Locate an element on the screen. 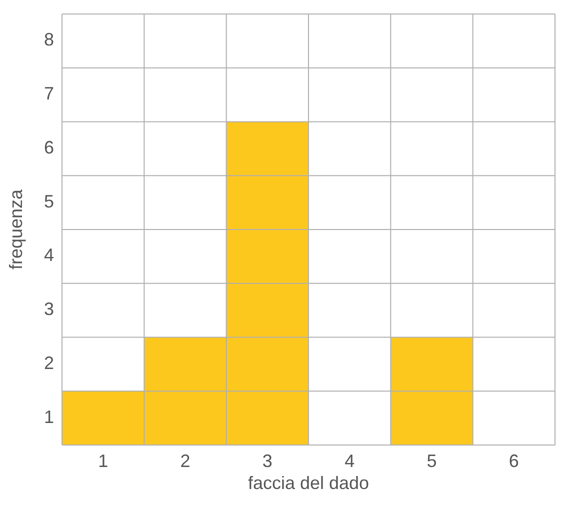 The height and width of the screenshot is (511, 561). x-tick-label: 4 is located at coordinates (349, 461).